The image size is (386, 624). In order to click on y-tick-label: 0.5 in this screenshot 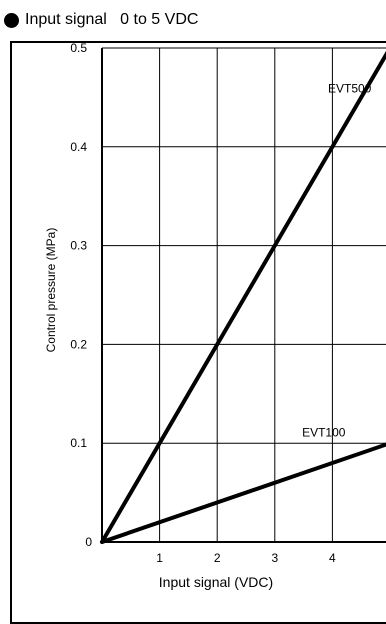, I will do `click(78, 48)`.